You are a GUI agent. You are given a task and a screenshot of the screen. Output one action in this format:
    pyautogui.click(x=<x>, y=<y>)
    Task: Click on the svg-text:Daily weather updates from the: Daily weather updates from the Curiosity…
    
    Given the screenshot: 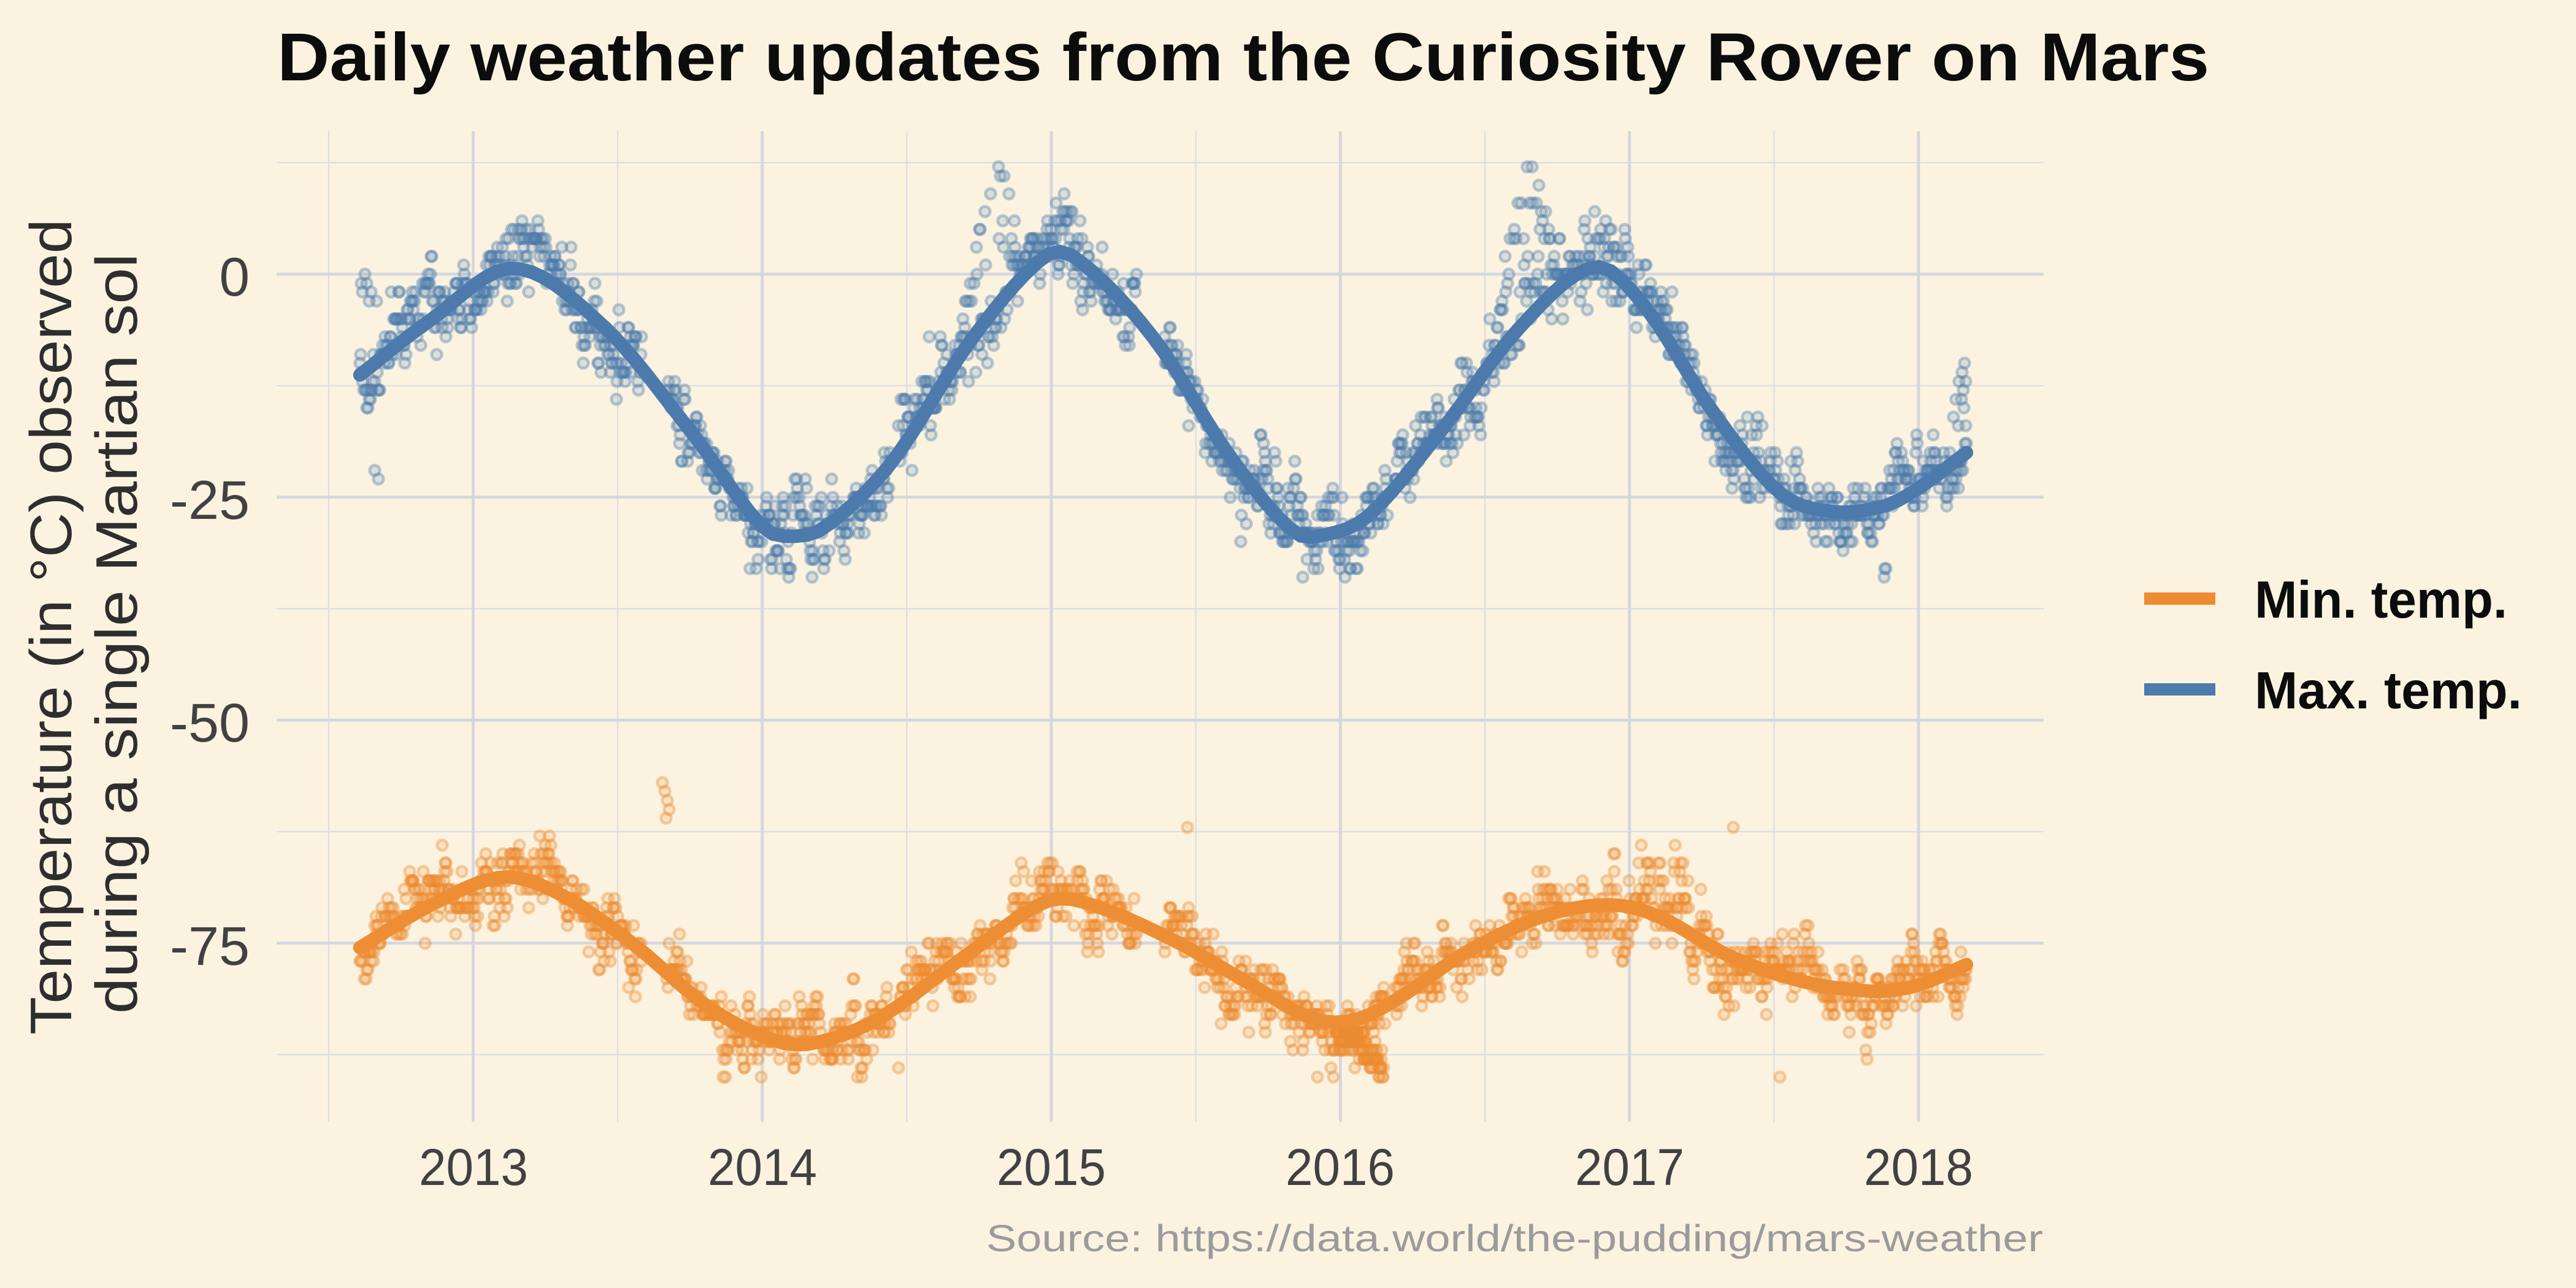 What is the action you would take?
    pyautogui.click(x=1243, y=57)
    